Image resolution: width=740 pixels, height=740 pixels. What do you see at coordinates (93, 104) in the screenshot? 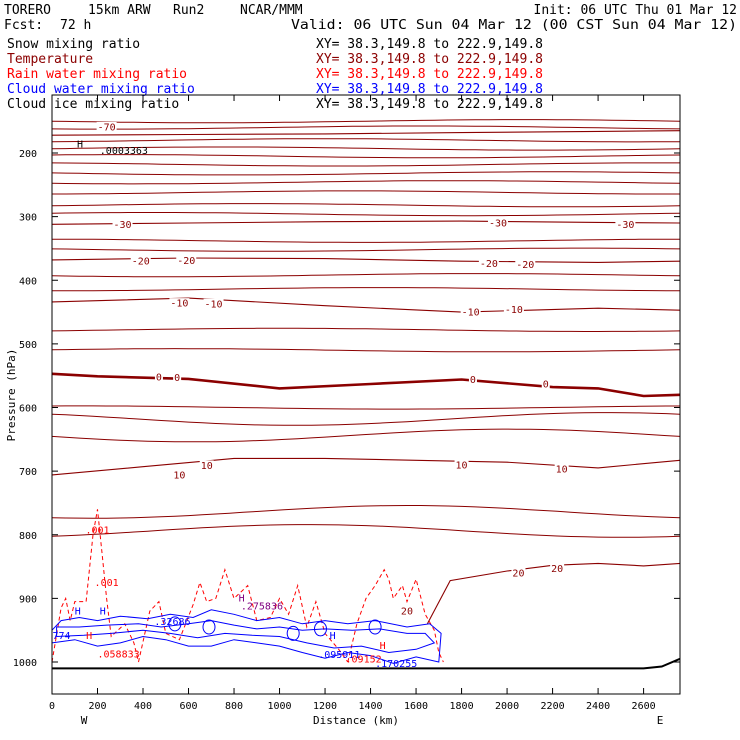
I see `field-name: Cloud ice mixing ratio` at bounding box center [93, 104].